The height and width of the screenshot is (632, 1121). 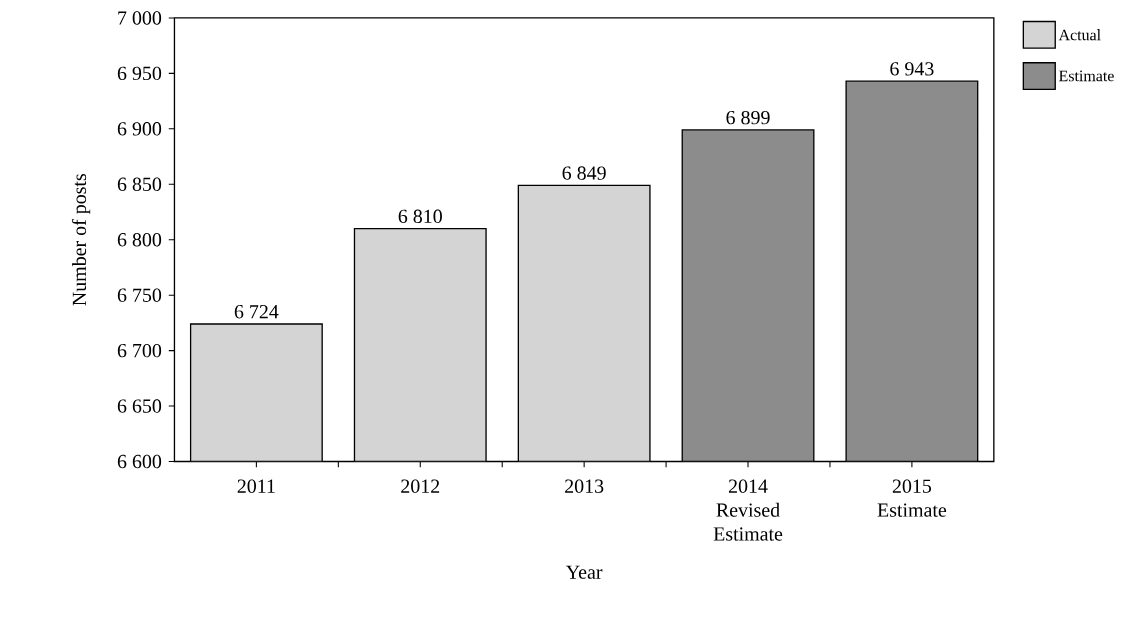 What do you see at coordinates (140, 18) in the screenshot?
I see `y-tick-label: 7 000` at bounding box center [140, 18].